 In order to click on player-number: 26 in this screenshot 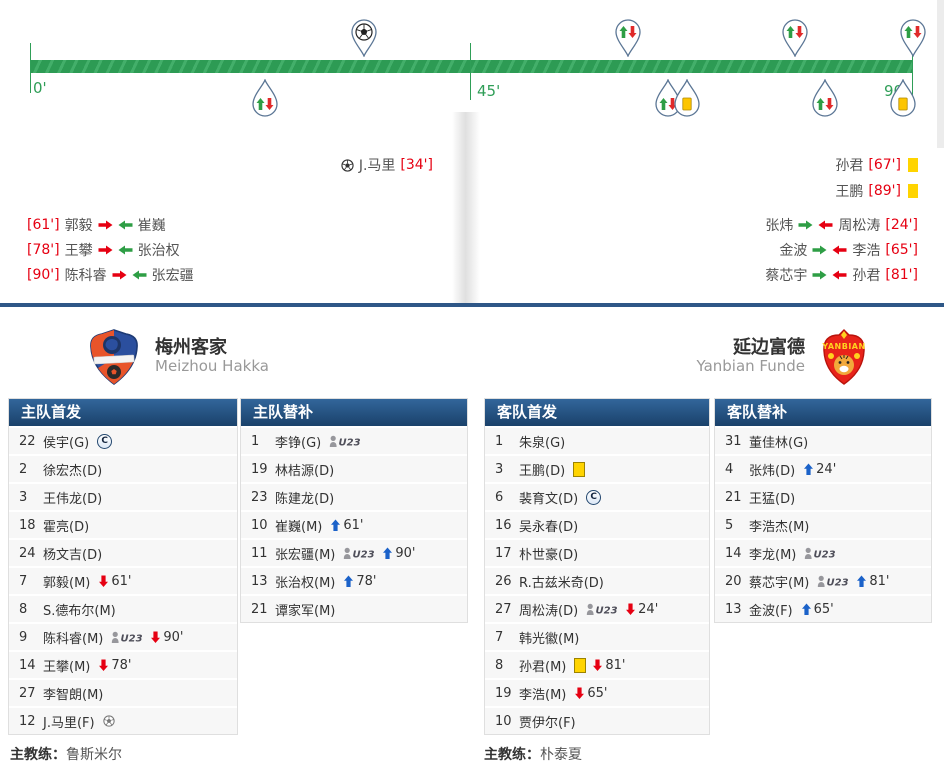, I will do `click(503, 581)`.